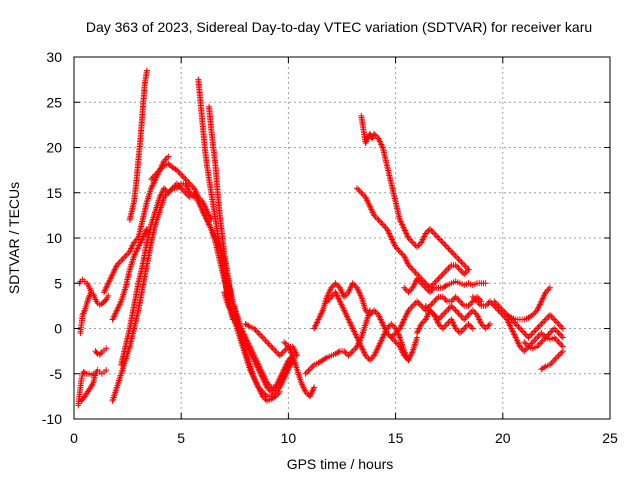 The height and width of the screenshot is (480, 640). I want to click on y-axis-label: SDTVAR / TECUs, so click(14, 238).